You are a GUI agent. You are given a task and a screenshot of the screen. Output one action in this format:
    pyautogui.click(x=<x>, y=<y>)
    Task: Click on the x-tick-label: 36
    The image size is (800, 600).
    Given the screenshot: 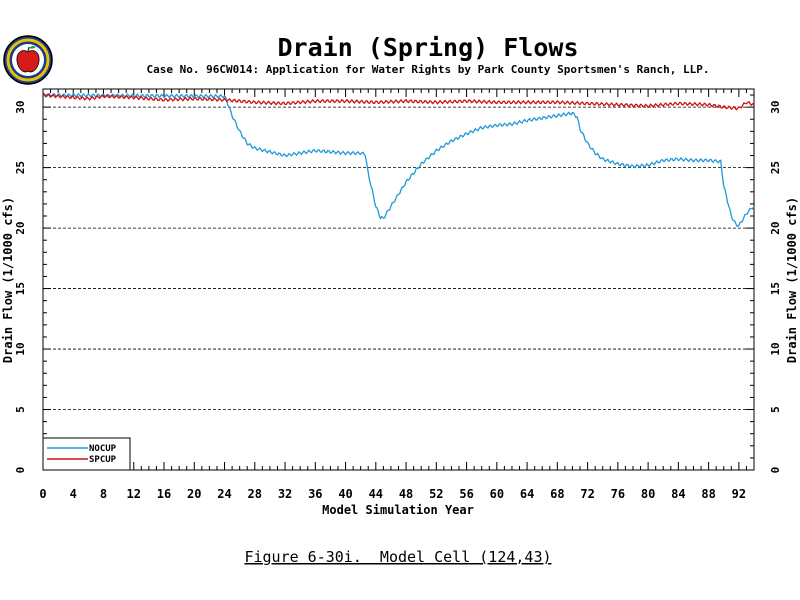 What is the action you would take?
    pyautogui.click(x=315, y=494)
    